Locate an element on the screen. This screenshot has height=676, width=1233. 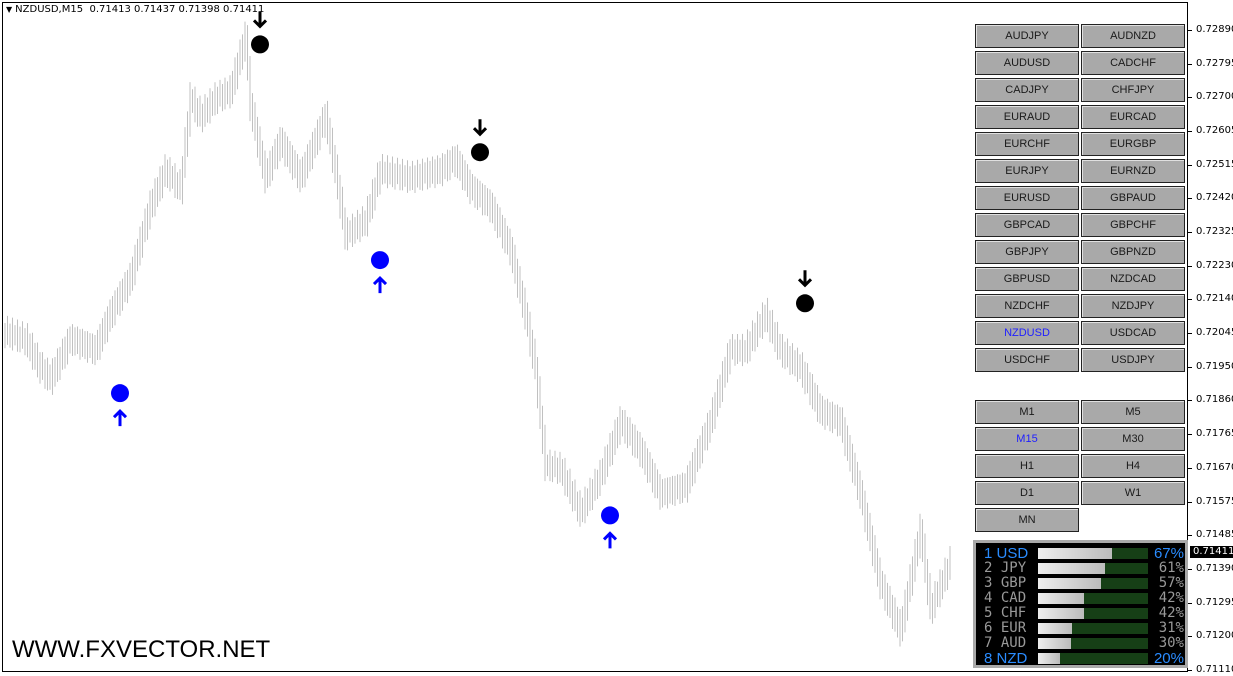
pair-button-usdcad: USDCAD is located at coordinates (1133, 333).